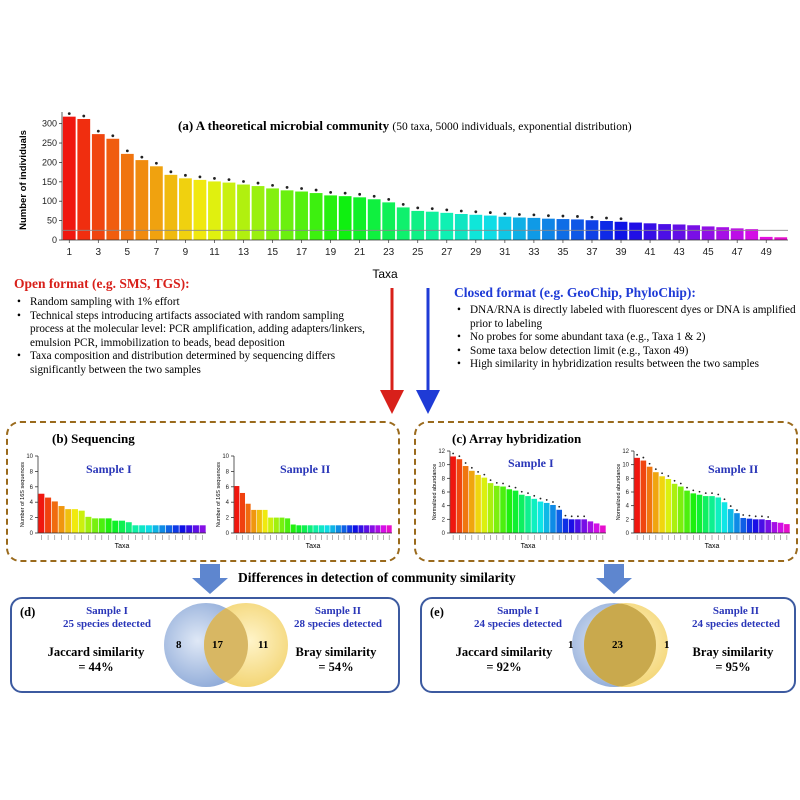 This screenshot has width=800, height=800. What do you see at coordinates (614, 579) in the screenshot?
I see `down-arrow-right` at bounding box center [614, 579].